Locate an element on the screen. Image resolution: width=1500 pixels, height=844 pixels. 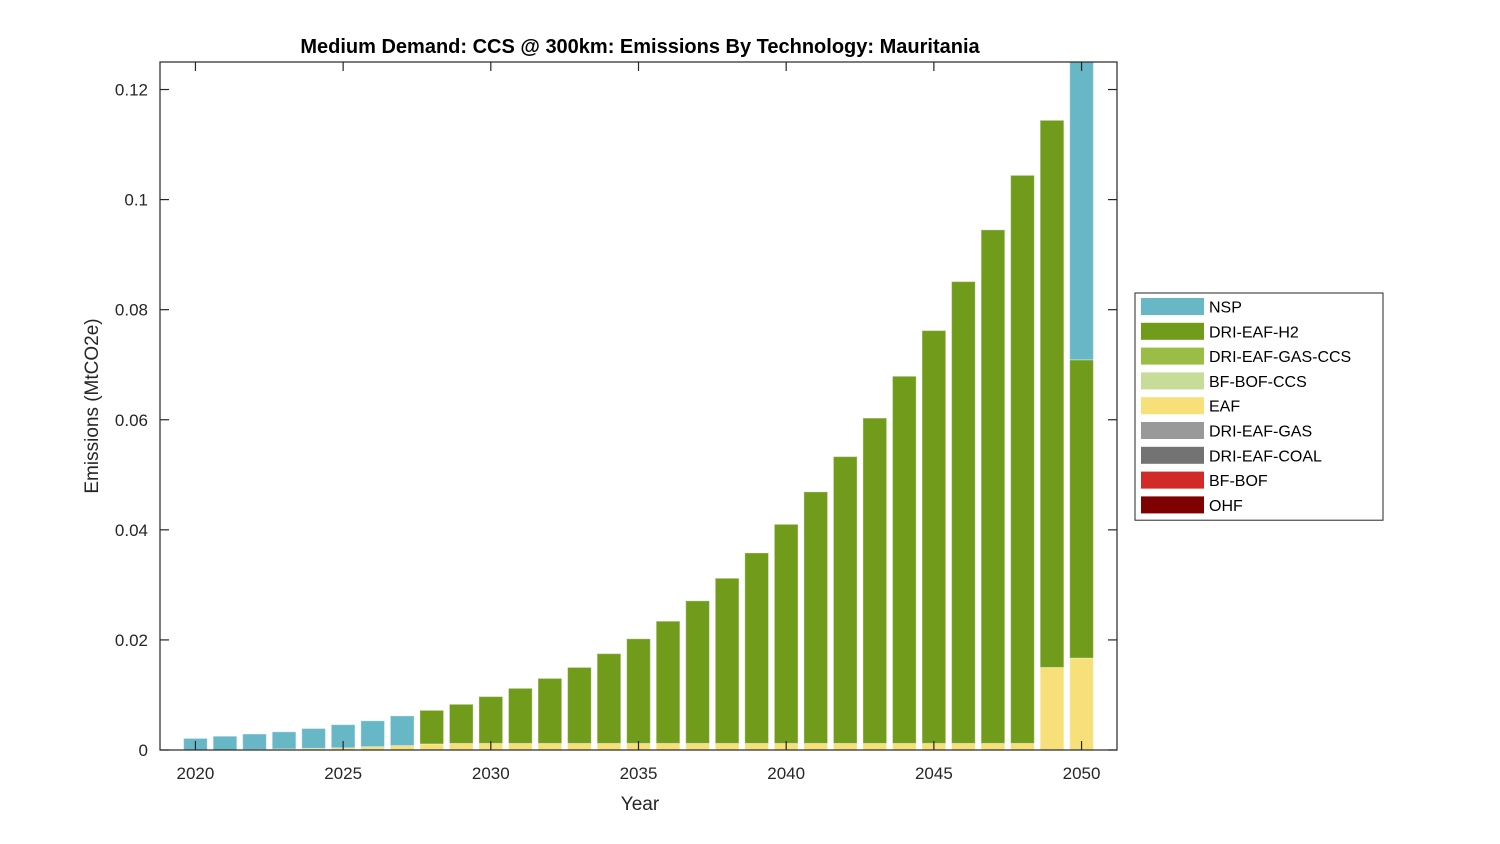
bar-dri-eaf-h2-2038 is located at coordinates (727, 660).